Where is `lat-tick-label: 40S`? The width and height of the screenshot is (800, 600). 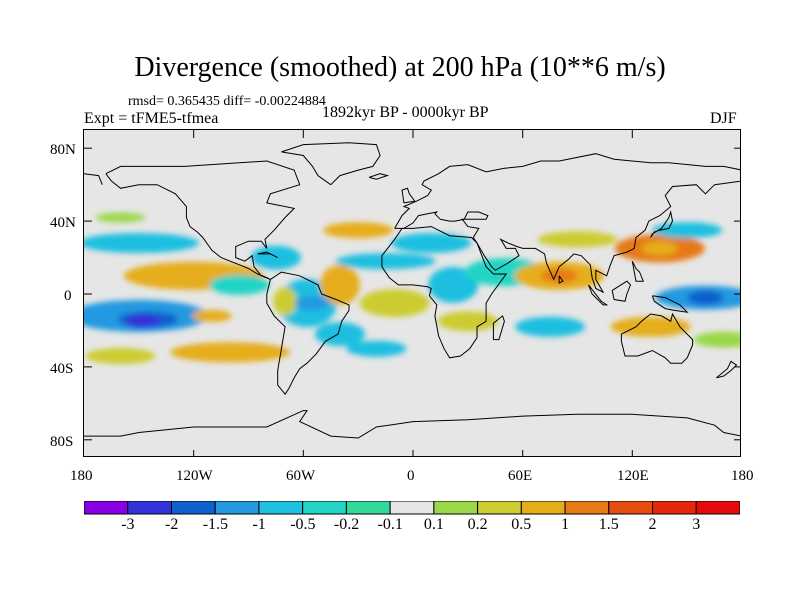 lat-tick-label: 40S is located at coordinates (62, 369).